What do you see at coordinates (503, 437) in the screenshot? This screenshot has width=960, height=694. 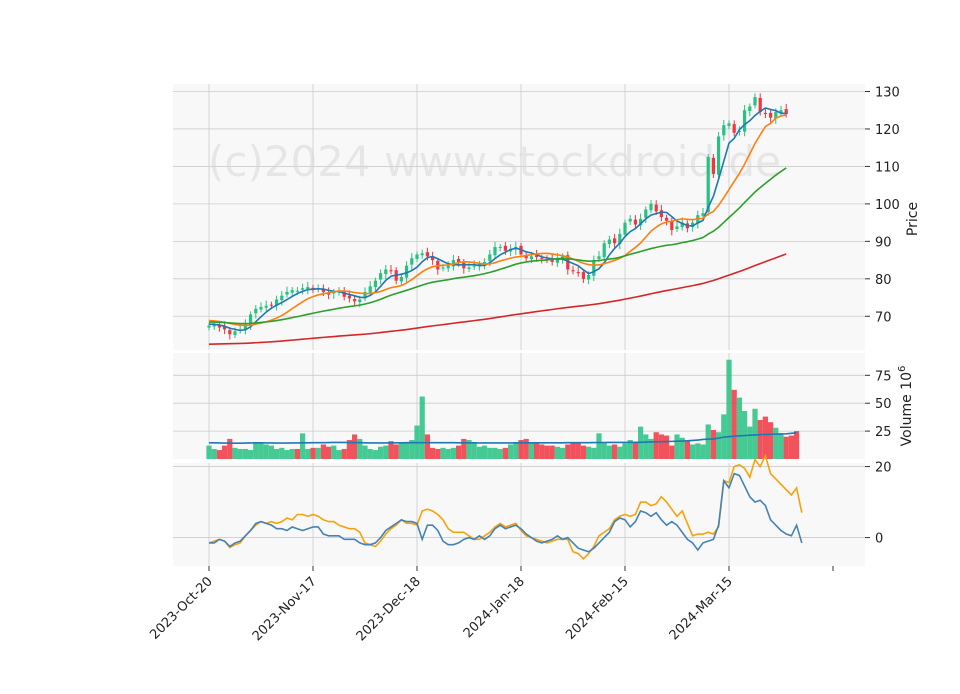 I see `volume-average-line` at bounding box center [503, 437].